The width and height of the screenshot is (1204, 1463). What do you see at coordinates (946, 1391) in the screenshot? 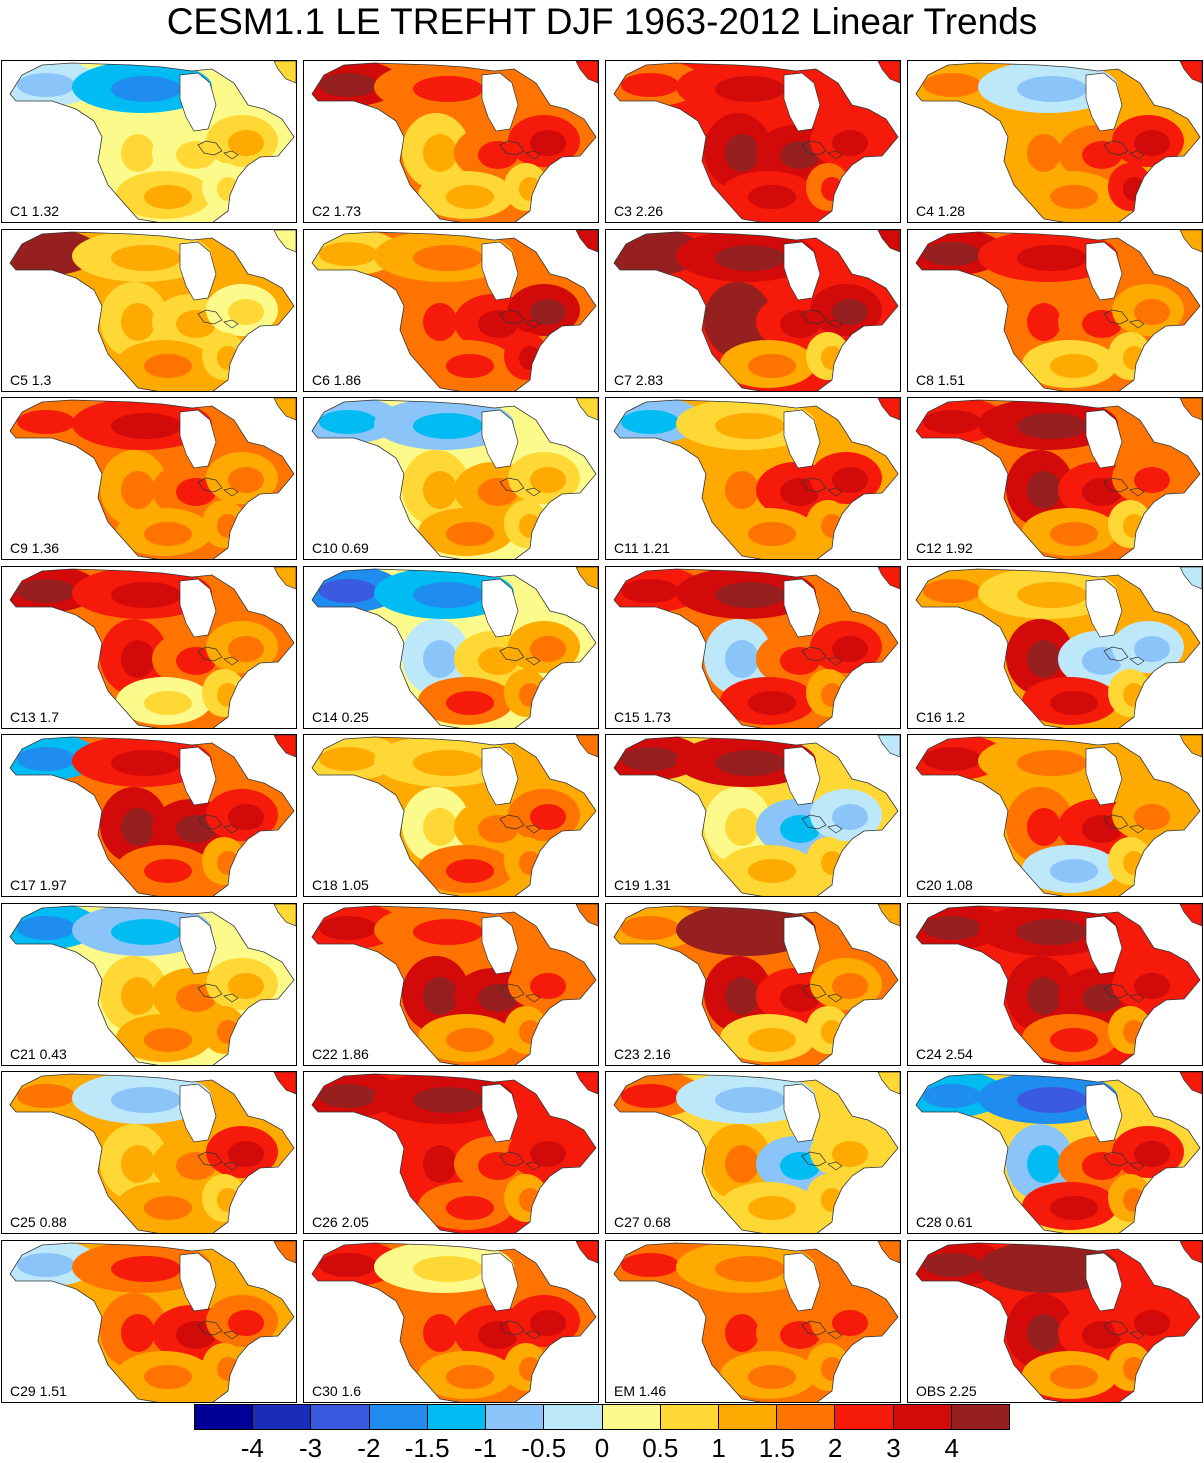
I see `panel-label: OBS 2.25` at bounding box center [946, 1391].